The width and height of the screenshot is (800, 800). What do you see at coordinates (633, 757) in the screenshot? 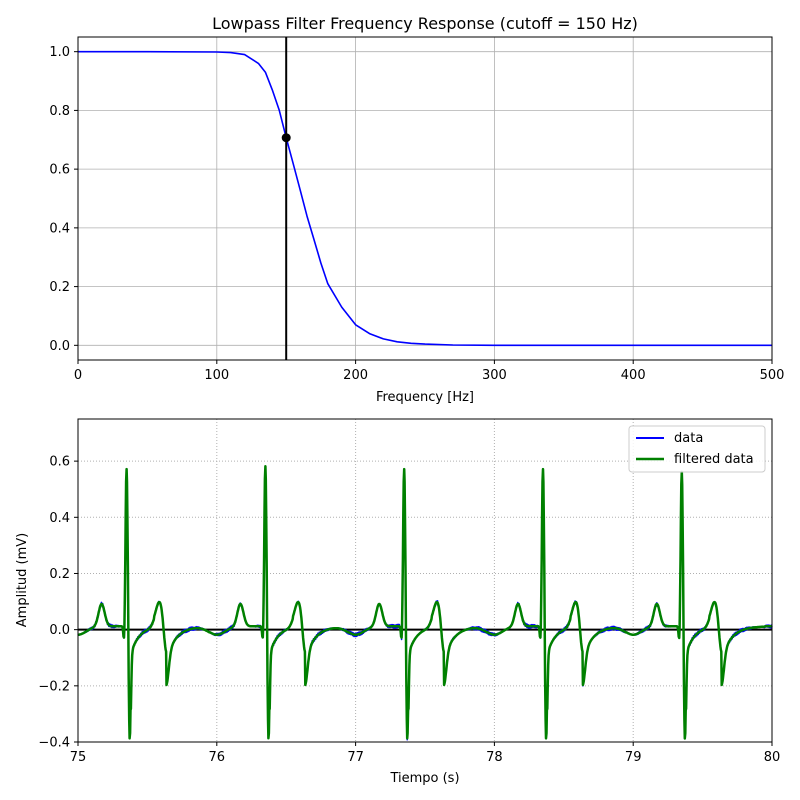
I see `x-tick-label: 79` at bounding box center [633, 757].